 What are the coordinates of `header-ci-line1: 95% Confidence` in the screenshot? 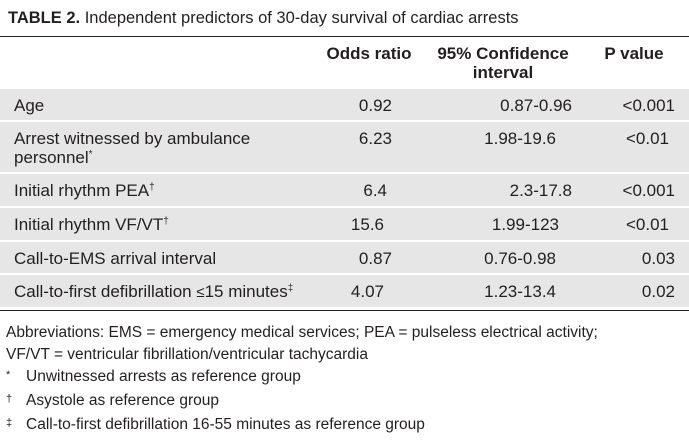 It's located at (503, 53).